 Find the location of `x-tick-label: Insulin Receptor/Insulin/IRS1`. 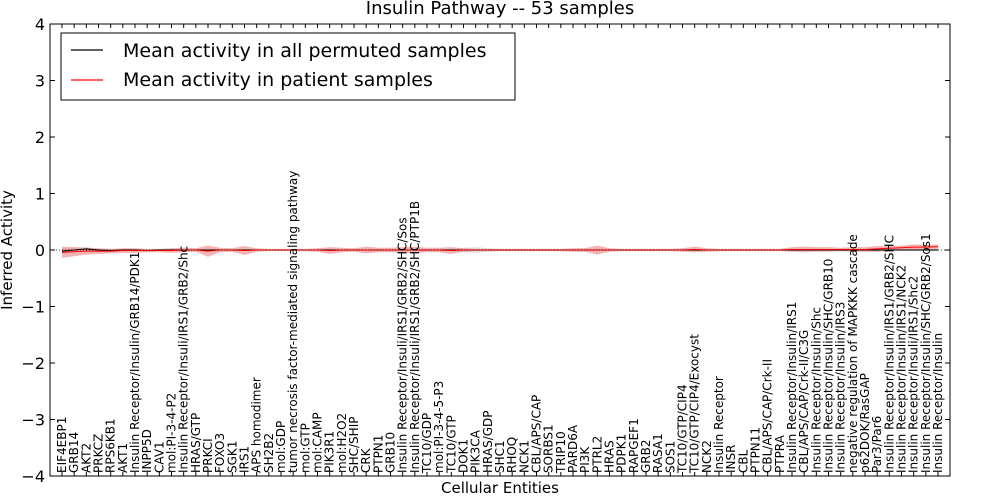

x-tick-label: Insulin Receptor/Insulin/IRS1 is located at coordinates (792, 387).